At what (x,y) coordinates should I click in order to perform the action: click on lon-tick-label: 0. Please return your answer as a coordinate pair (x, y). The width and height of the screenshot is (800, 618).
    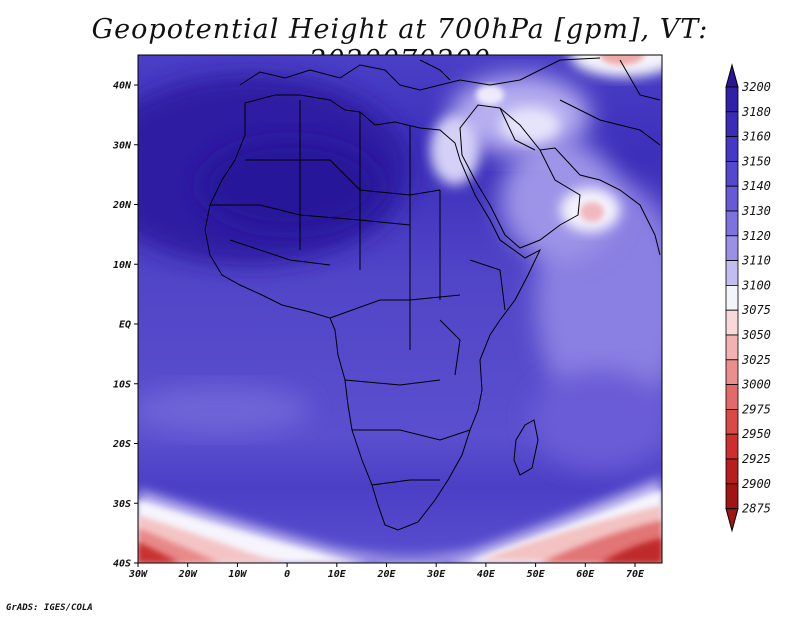
    Looking at the image, I should click on (287, 574).